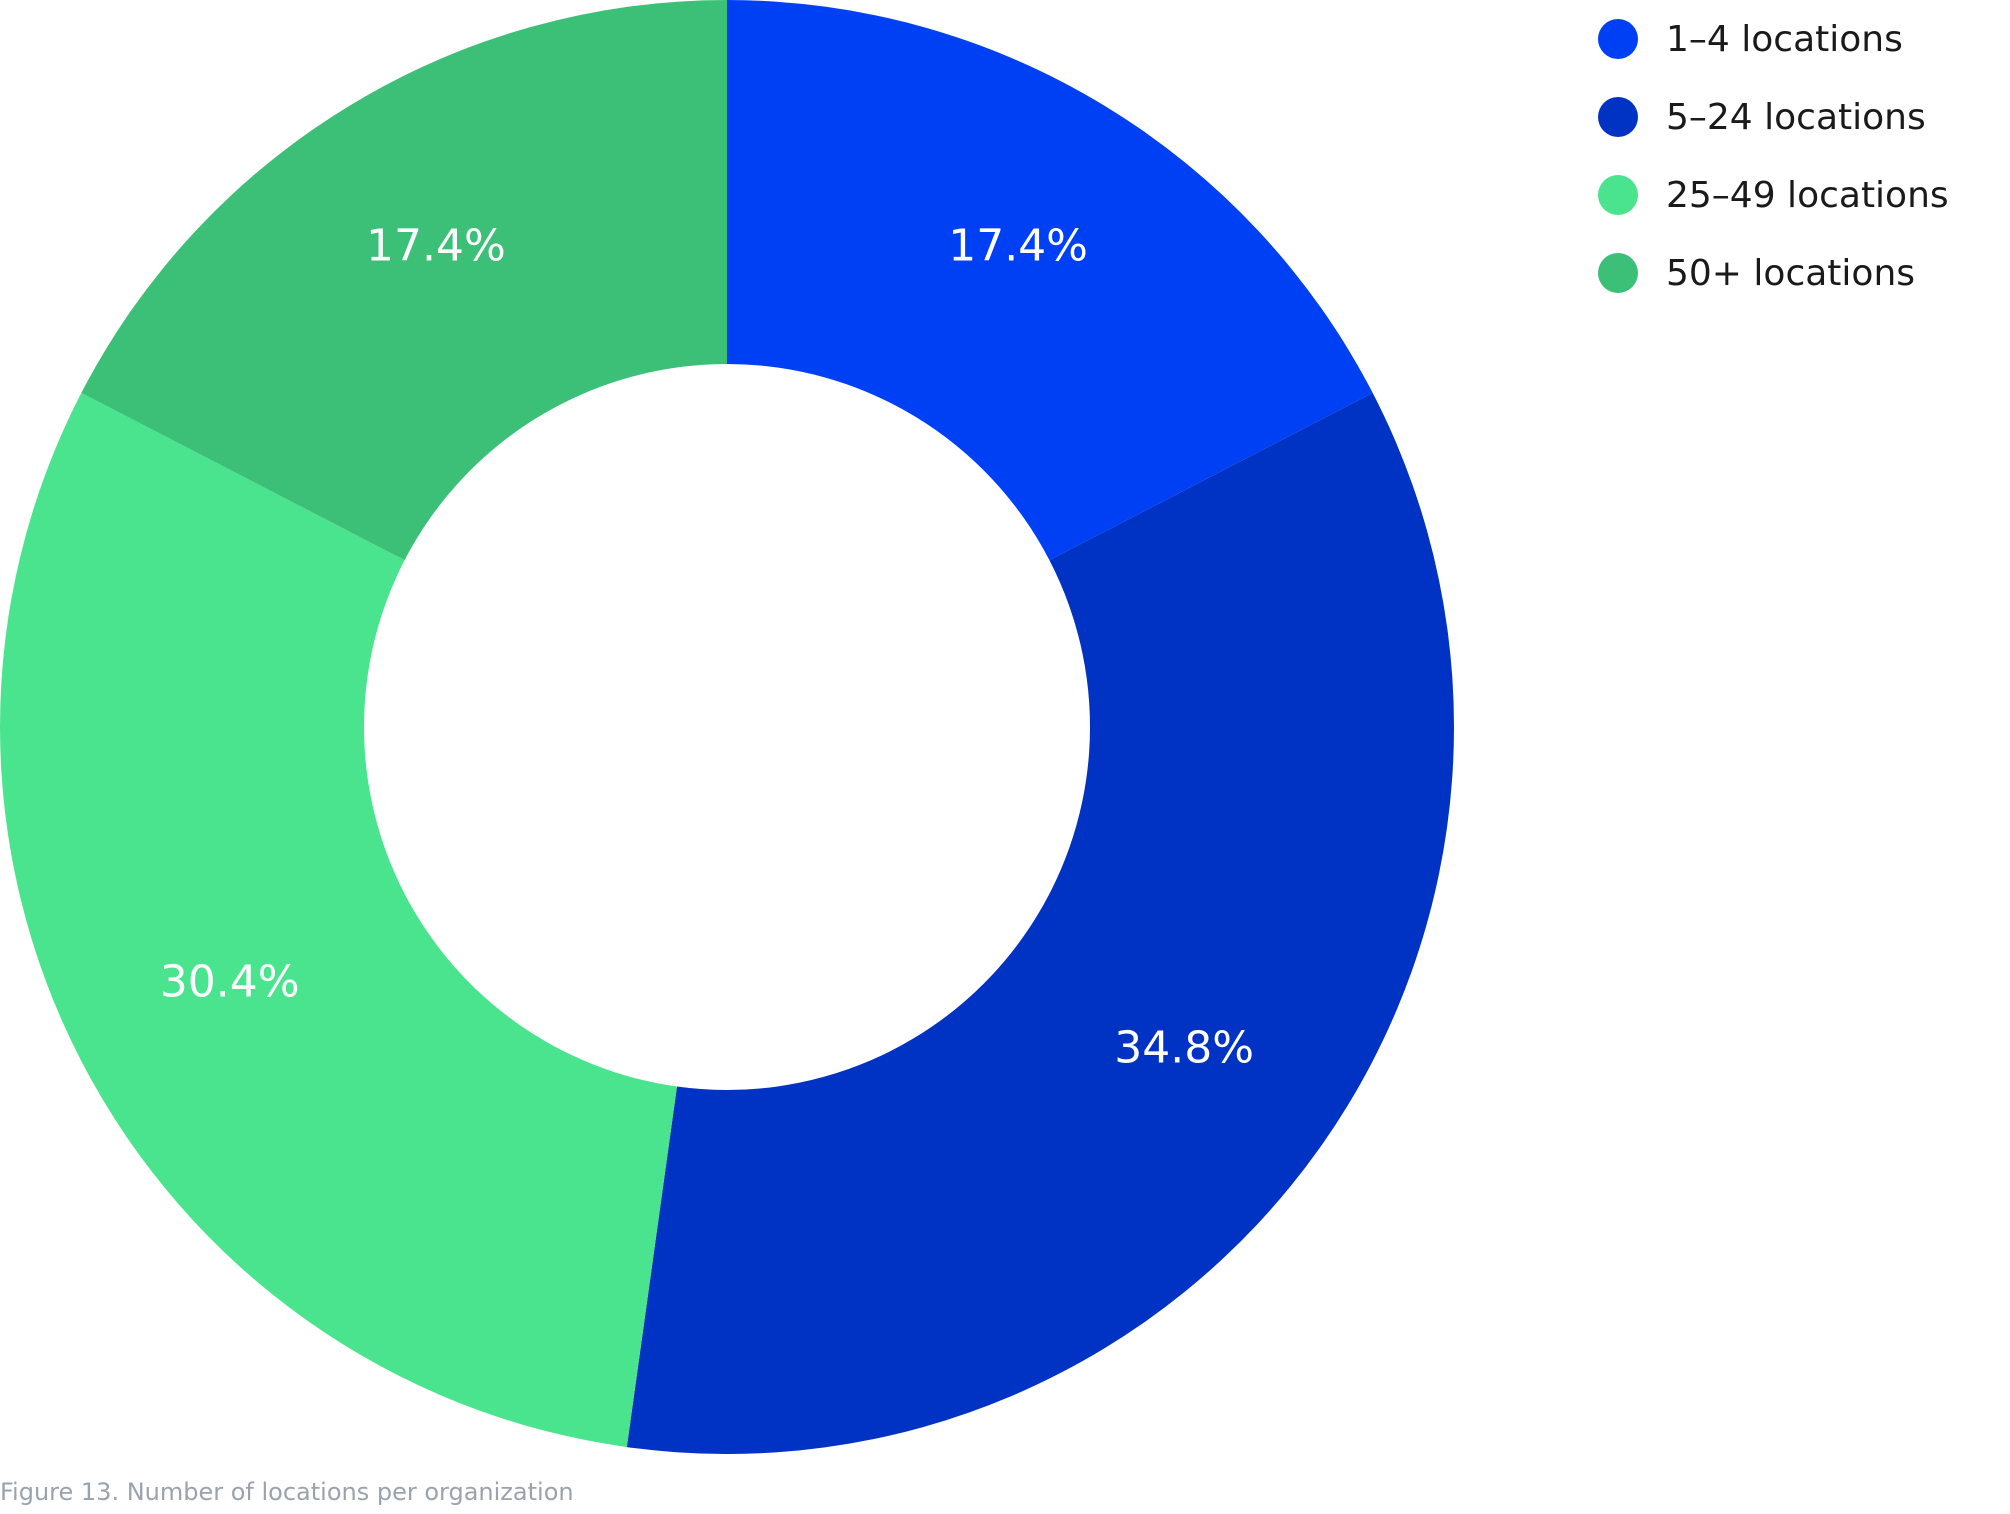 The height and width of the screenshot is (1514, 2010). I want to click on legend-item: 1–4 locations, so click(1773, 39).